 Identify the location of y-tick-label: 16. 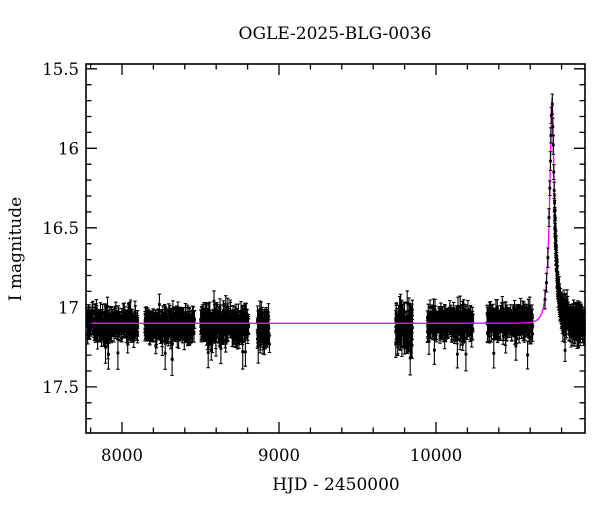
(68, 148).